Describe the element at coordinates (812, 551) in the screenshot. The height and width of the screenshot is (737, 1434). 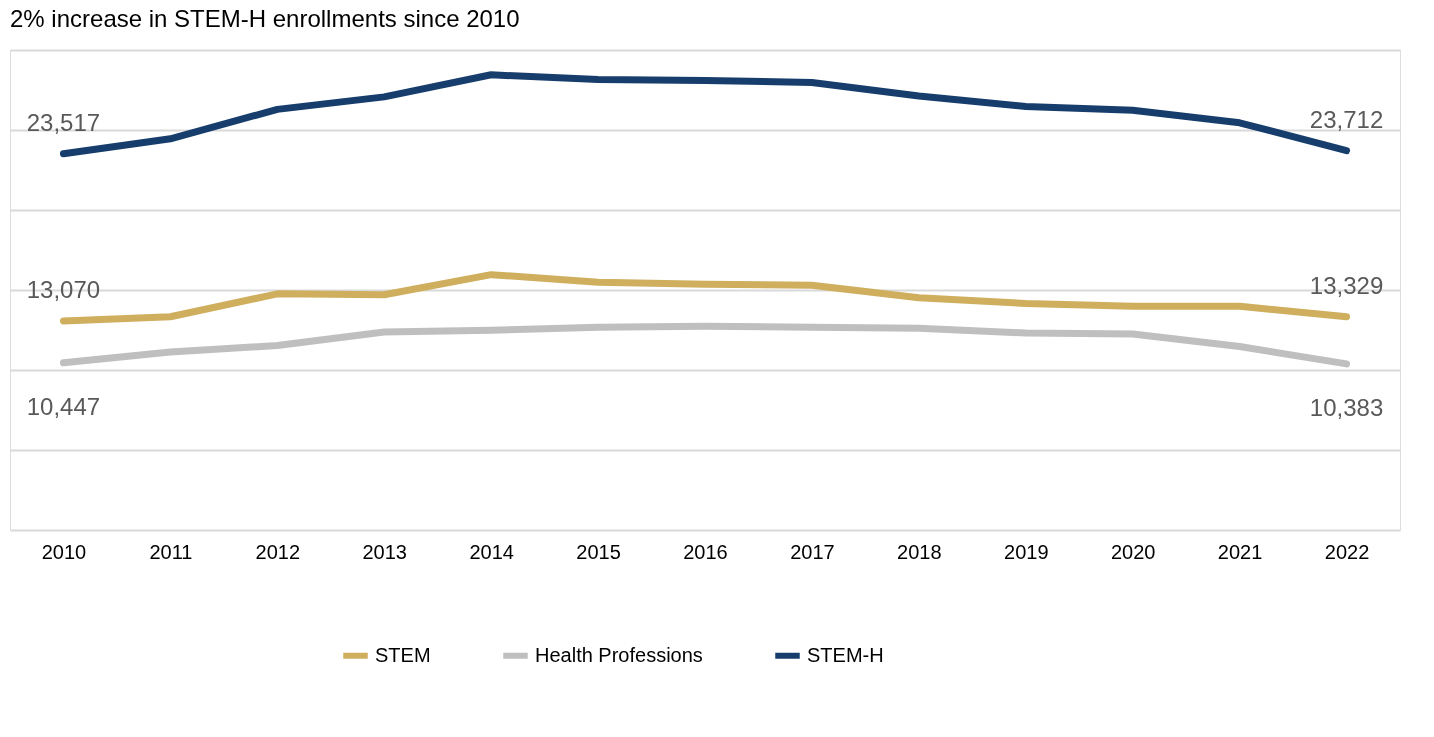
I see `x-tick-label: 2017` at that location.